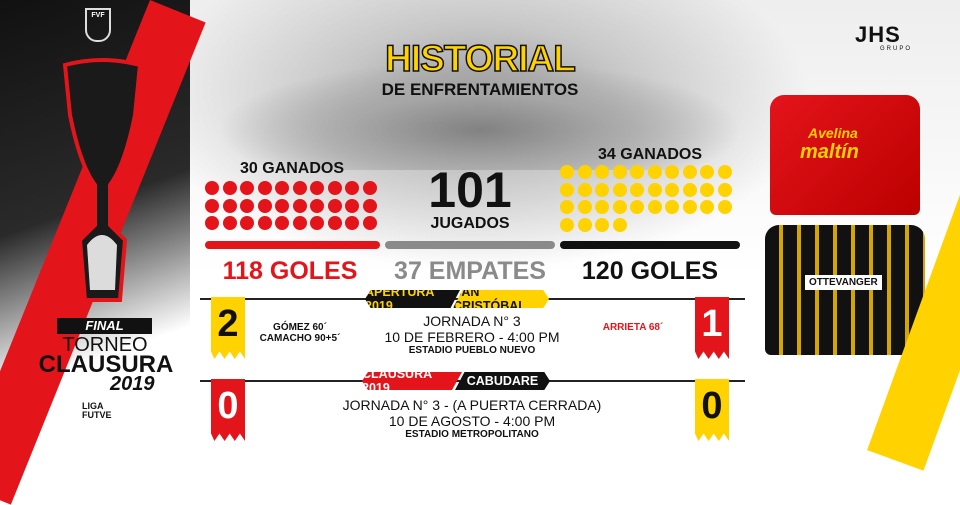 This screenshot has width=960, height=505. What do you see at coordinates (290, 271) in the screenshot?
I see `left-goals: 118 GOLES` at bounding box center [290, 271].